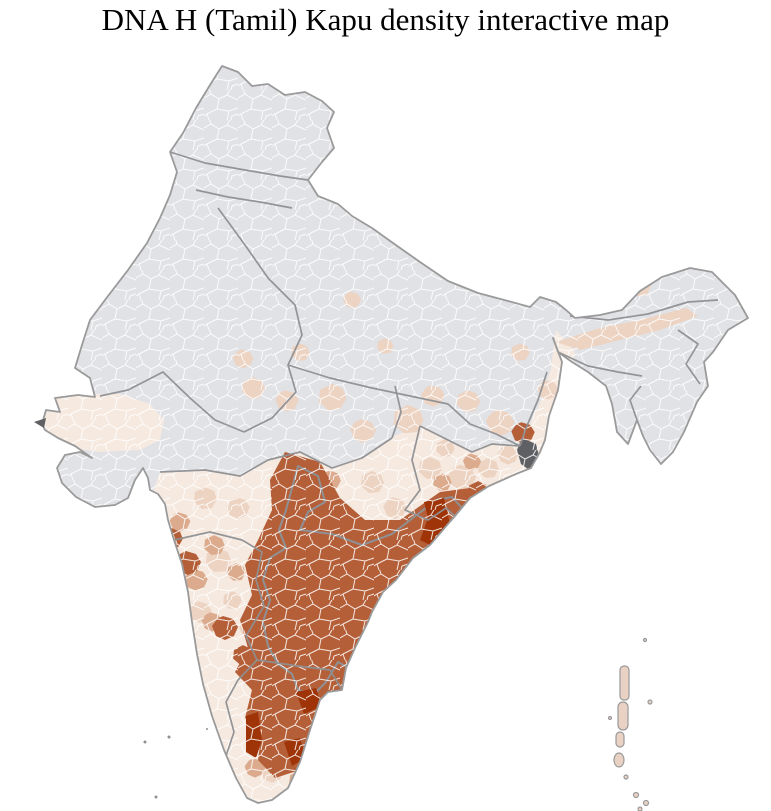  Describe the element at coordinates (630, 724) in the screenshot. I see `andaman-nicobar-islands` at that location.